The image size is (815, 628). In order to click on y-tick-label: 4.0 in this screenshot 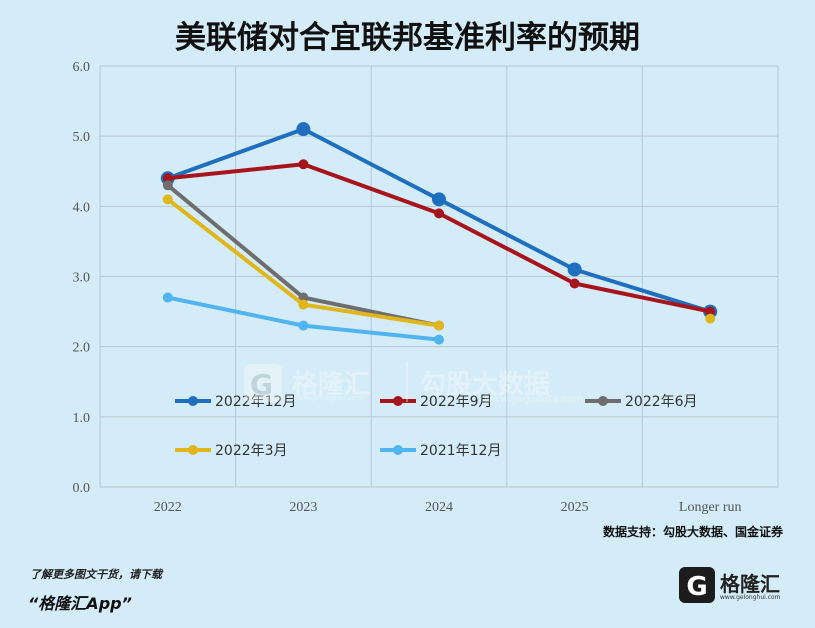, I will do `click(82, 207)`.